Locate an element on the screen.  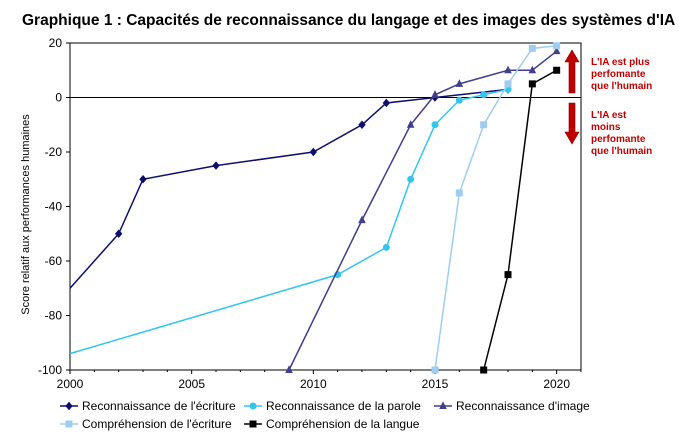
up-arrow-shape is located at coordinates (572, 71).